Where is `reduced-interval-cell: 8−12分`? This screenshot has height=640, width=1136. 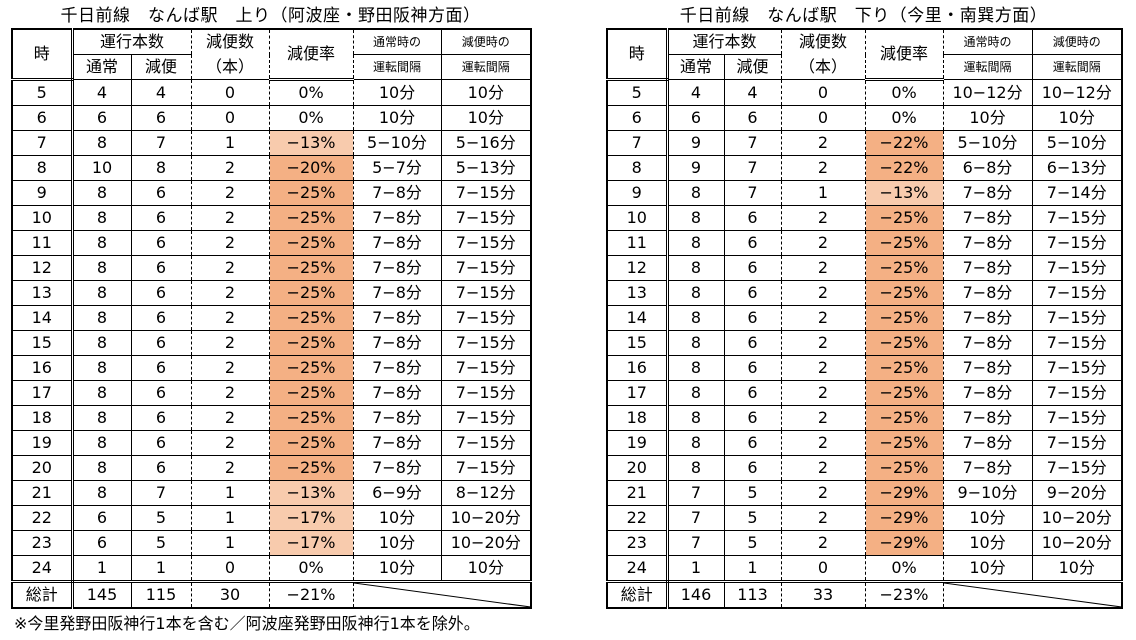 reduced-interval-cell: 8−12分 is located at coordinates (486, 493).